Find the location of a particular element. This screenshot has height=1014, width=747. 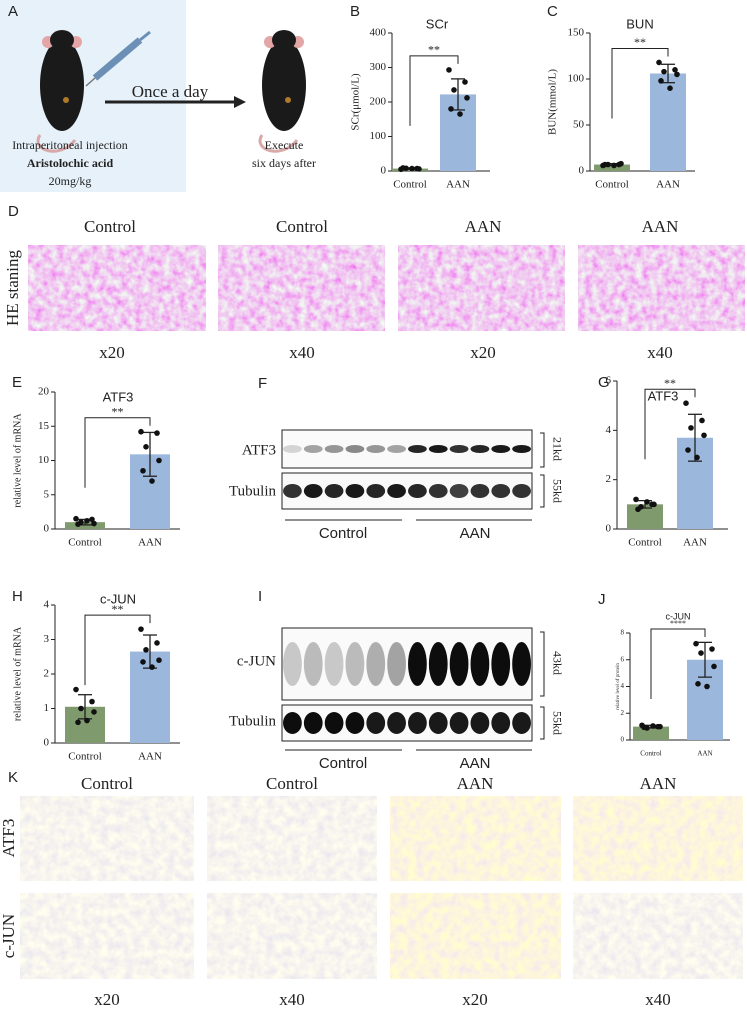

column-label: Control is located at coordinates (110, 226).